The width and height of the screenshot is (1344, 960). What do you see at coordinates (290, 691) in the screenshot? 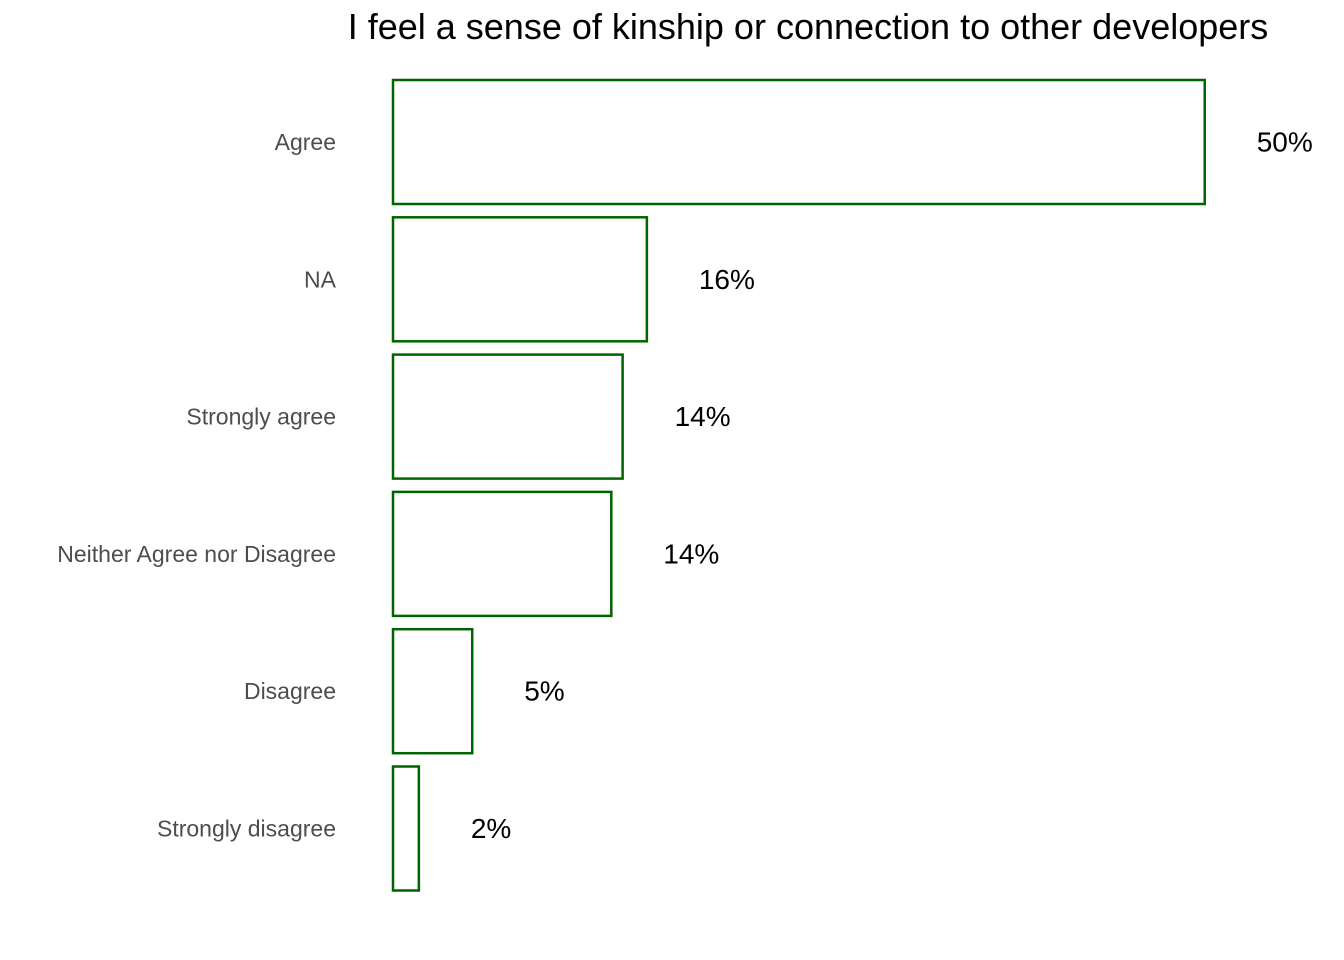
I see `category-label: Disagree` at bounding box center [290, 691].